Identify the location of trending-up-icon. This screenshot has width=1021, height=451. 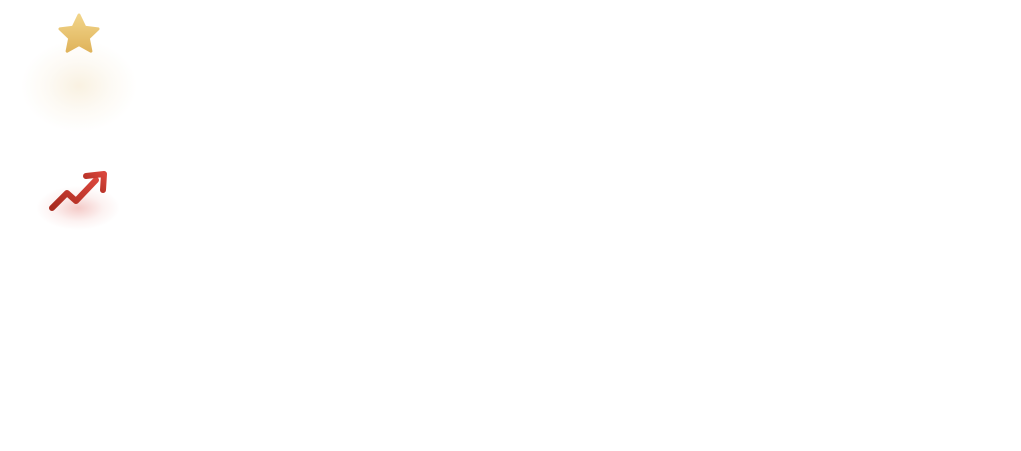
(80, 200).